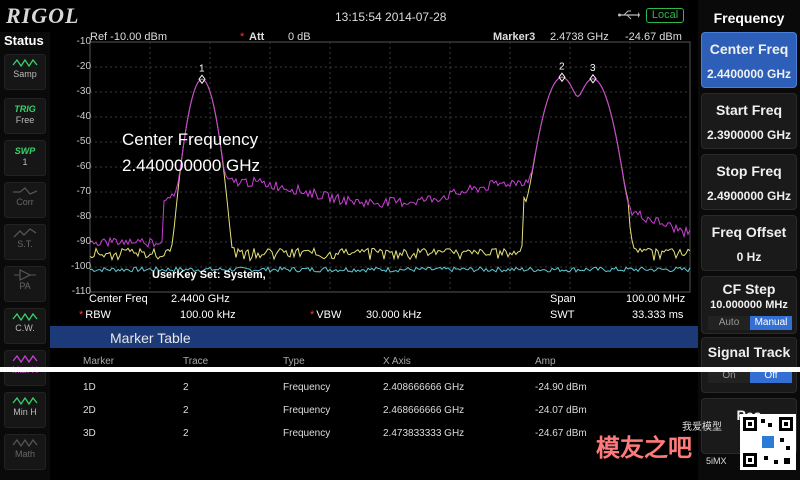  What do you see at coordinates (83, 241) in the screenshot?
I see `scale-label: -90` at bounding box center [83, 241].